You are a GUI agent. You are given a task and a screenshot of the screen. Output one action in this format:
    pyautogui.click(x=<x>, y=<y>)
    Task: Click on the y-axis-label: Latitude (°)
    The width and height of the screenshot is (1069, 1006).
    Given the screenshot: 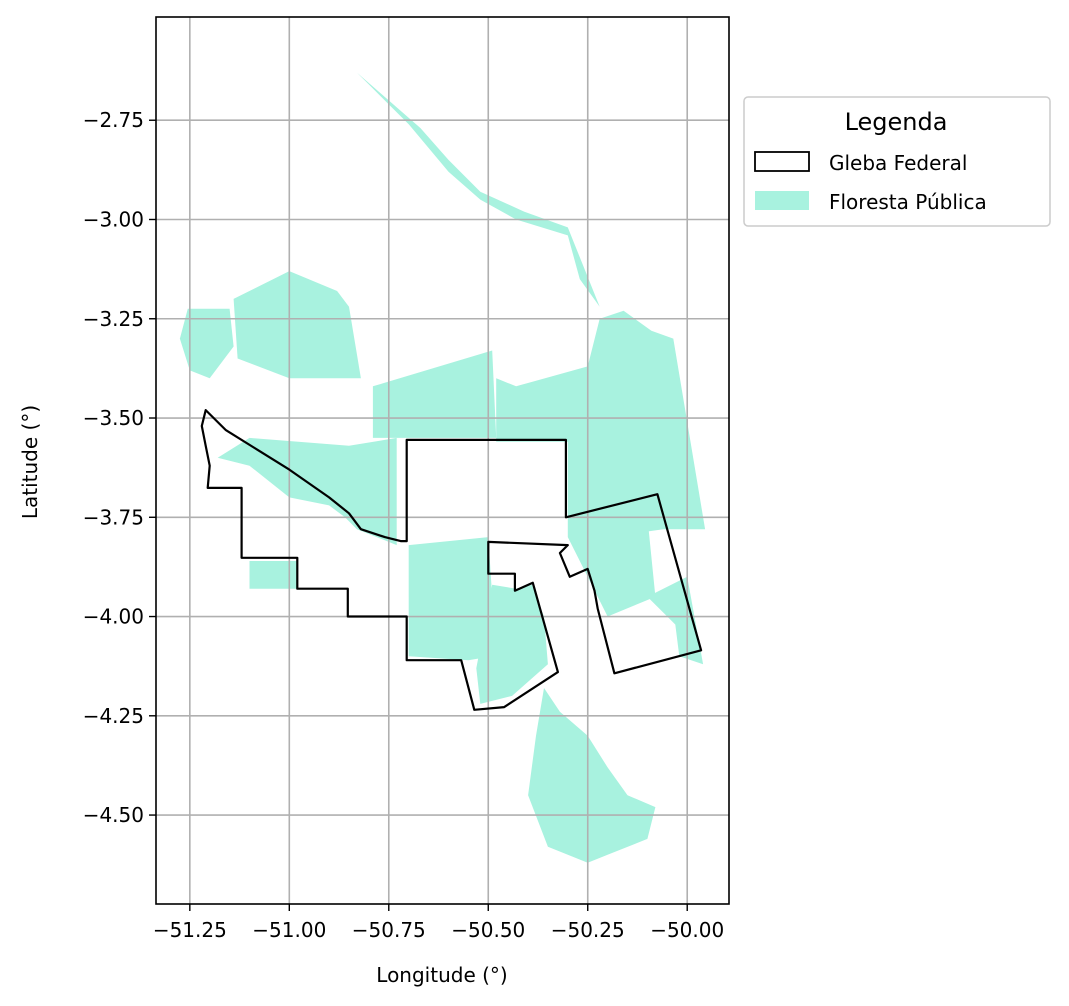 What is the action you would take?
    pyautogui.click(x=30, y=462)
    